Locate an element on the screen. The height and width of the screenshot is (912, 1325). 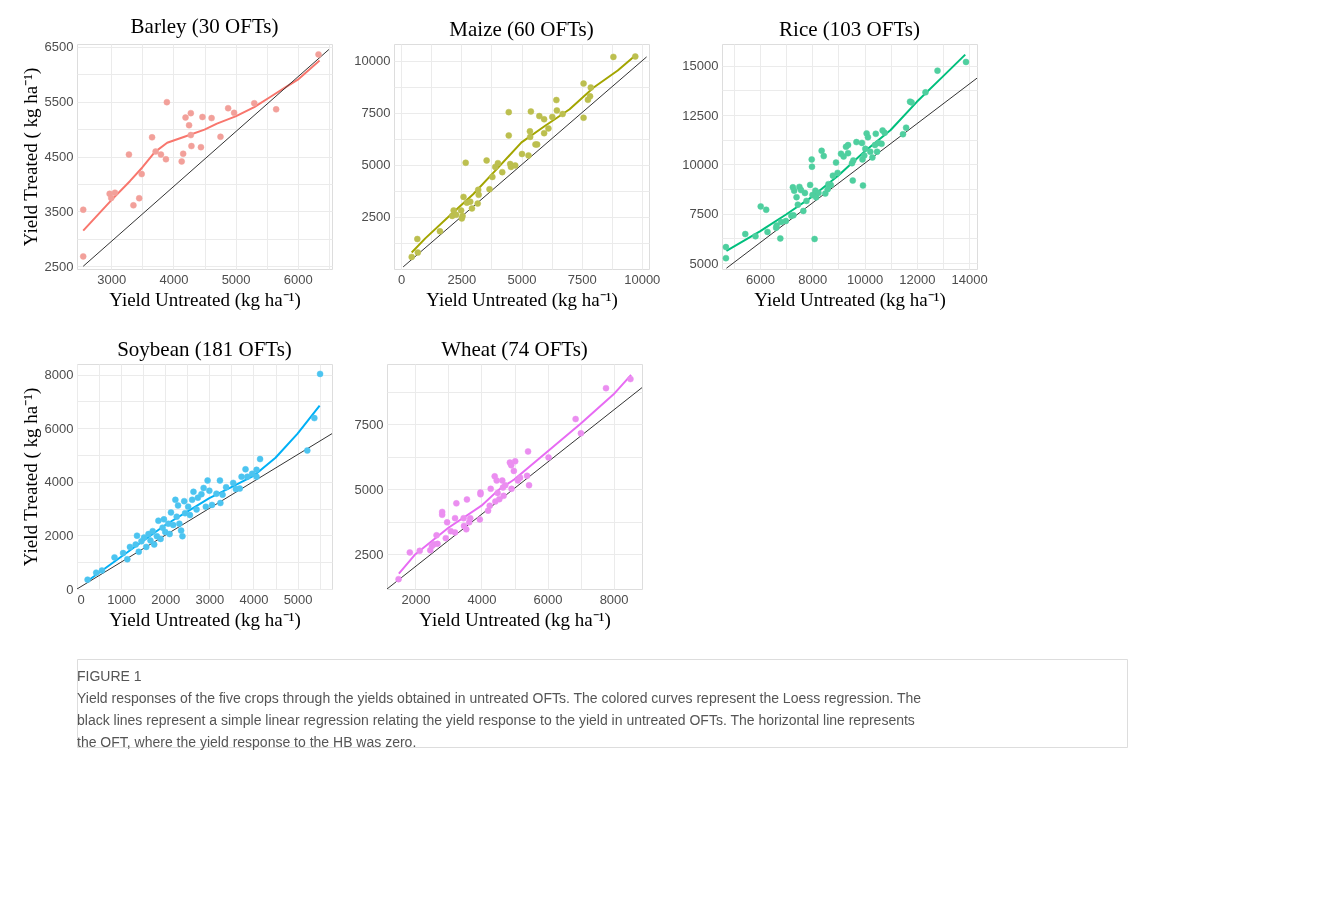
y-tick-label: 6500 is located at coordinates (59, 47).